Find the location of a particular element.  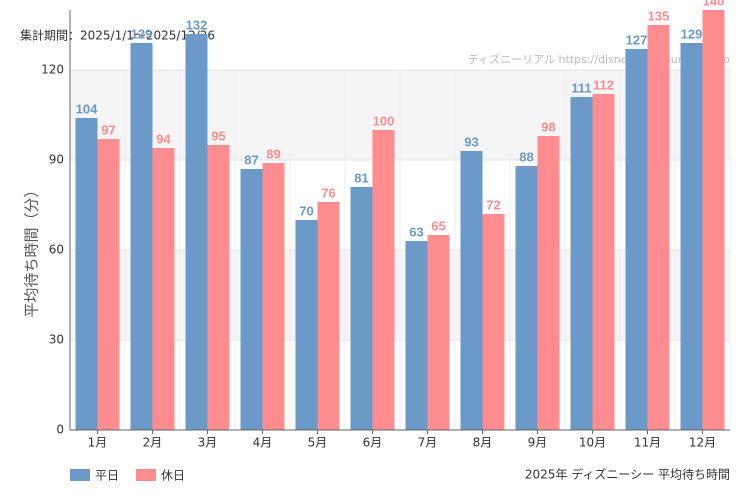

legend-label: 休日 is located at coordinates (173, 476).